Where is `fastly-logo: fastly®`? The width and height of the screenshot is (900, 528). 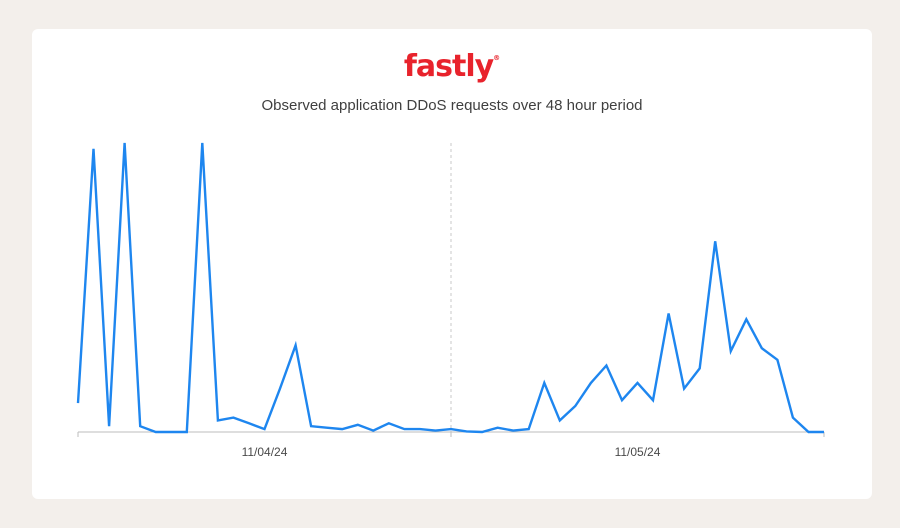
fastly-logo: fastly® is located at coordinates (452, 66).